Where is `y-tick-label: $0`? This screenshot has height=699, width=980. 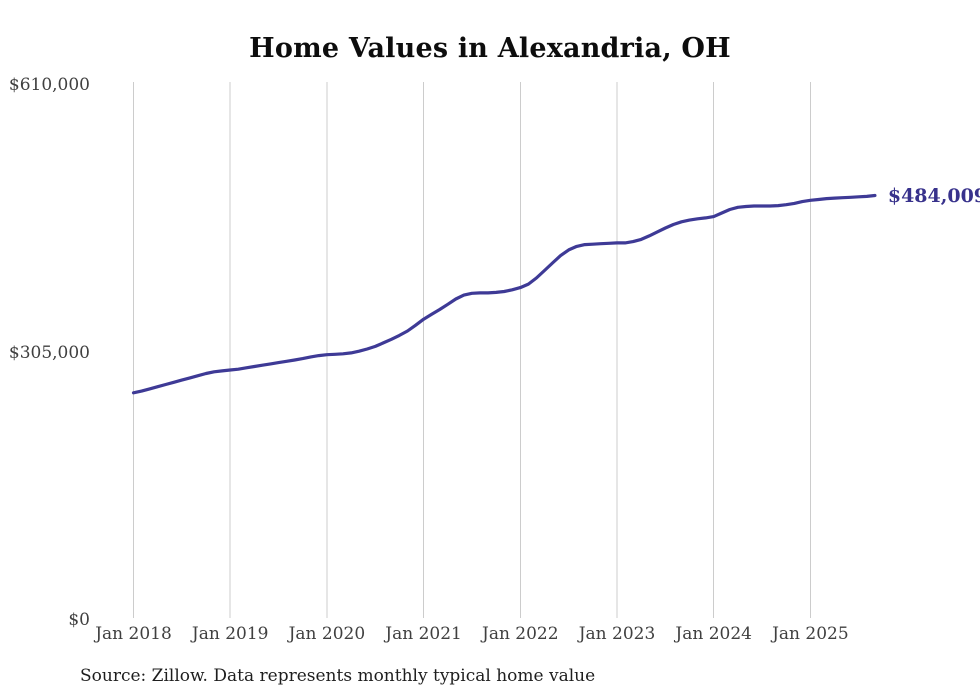
y-tick-label: $0 is located at coordinates (79, 620).